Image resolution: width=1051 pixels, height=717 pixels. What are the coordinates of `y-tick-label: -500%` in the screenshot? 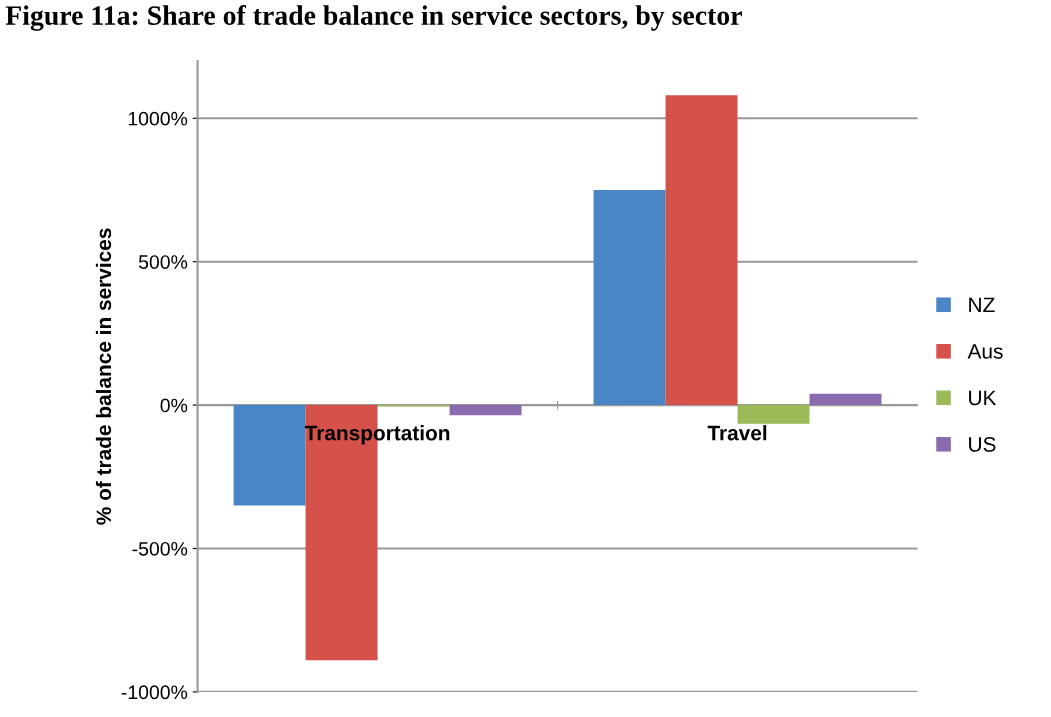 It's located at (160, 548).